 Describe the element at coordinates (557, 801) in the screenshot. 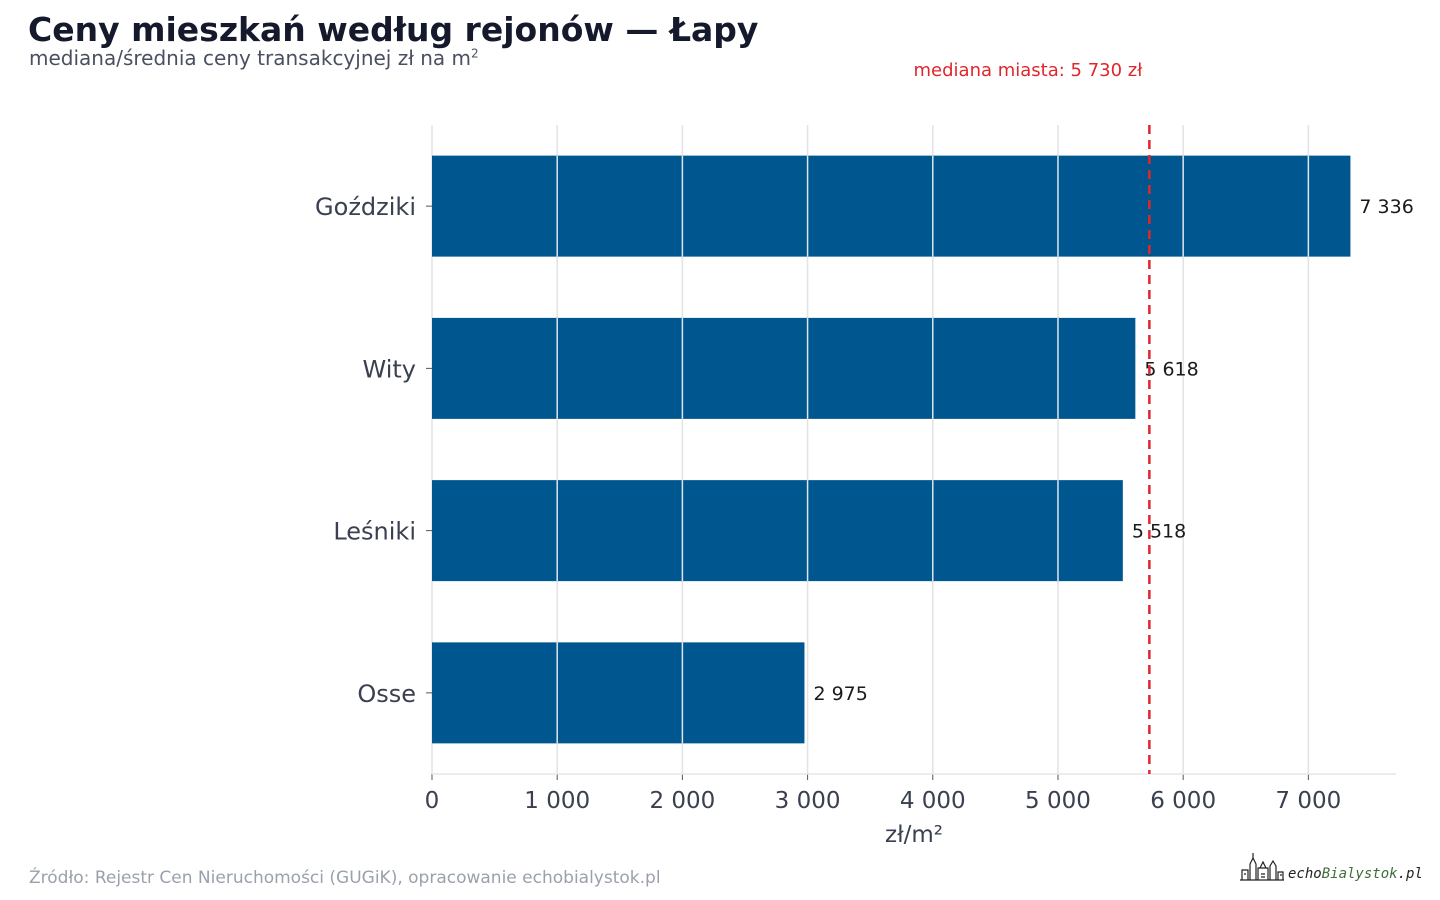

I see `x-tick-label: 1 000` at that location.